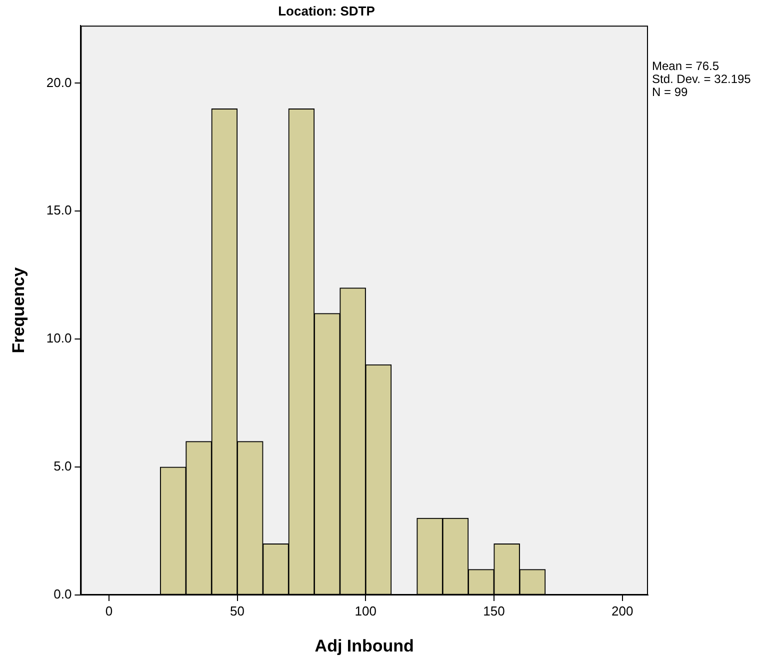 The width and height of the screenshot is (778, 666). I want to click on y-axis-title: Frequency, so click(18, 310).